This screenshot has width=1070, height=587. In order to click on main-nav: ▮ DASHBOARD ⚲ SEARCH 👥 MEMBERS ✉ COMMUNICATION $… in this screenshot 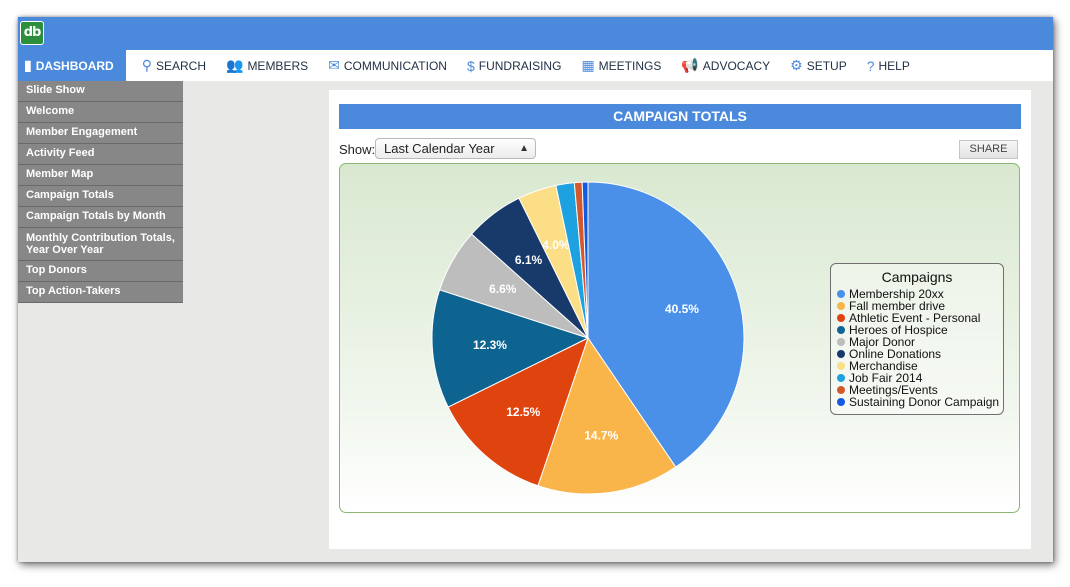, I will do `click(535, 65)`.